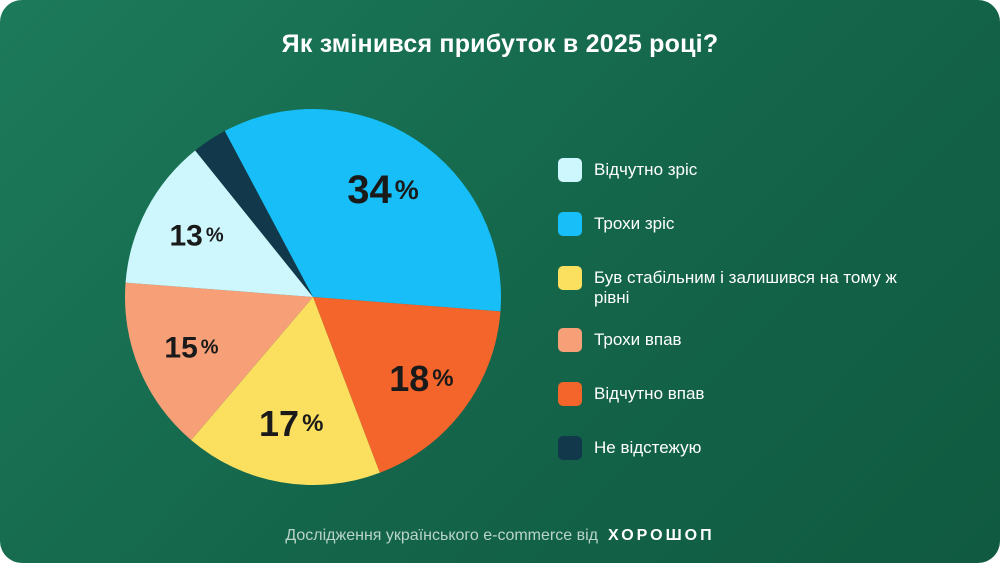 The image size is (1000, 563). What do you see at coordinates (741, 170) in the screenshot?
I see `legend-item: Відчутно зріс` at bounding box center [741, 170].